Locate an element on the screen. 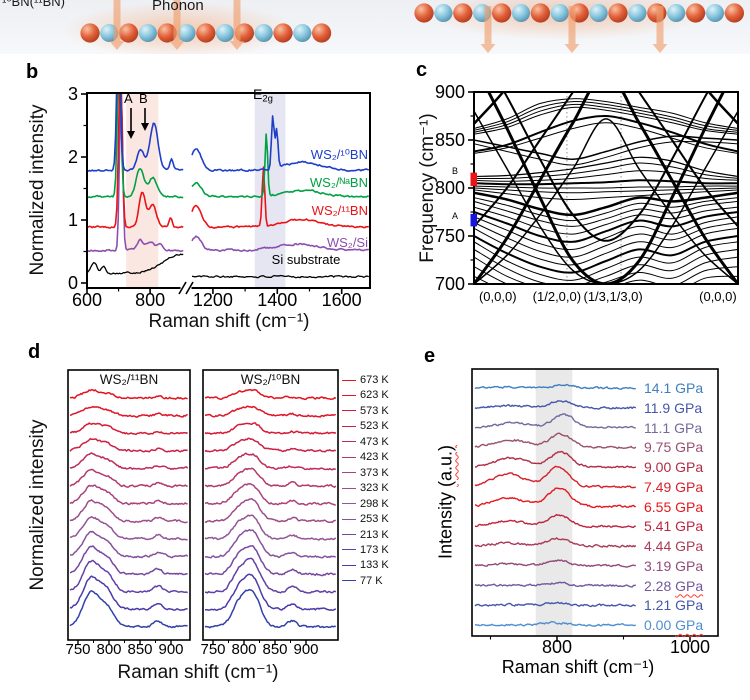 The image size is (750, 700). temp-legend-item: 133 K is located at coordinates (365, 565).